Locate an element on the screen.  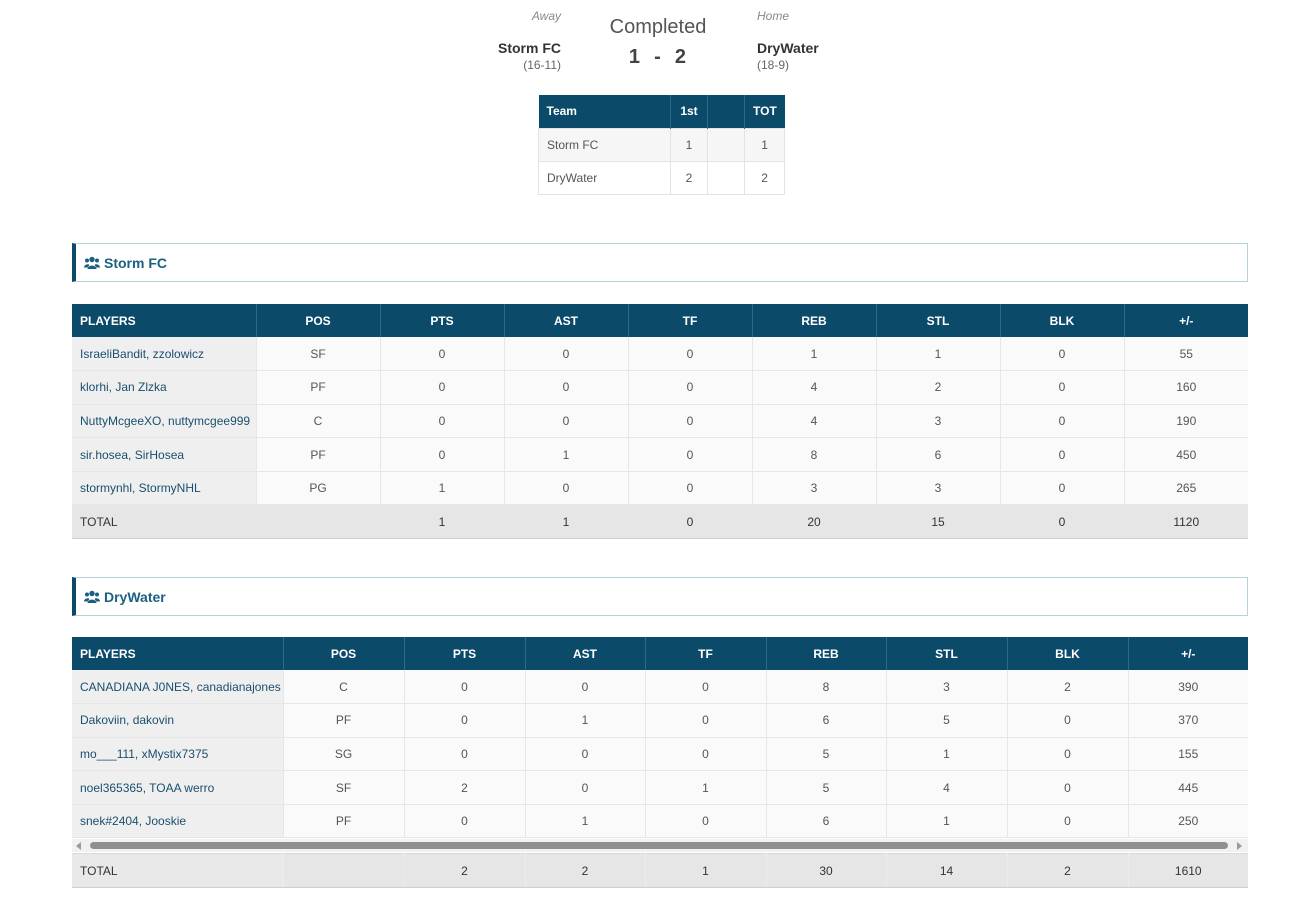
total-stl: 15 is located at coordinates (938, 522).